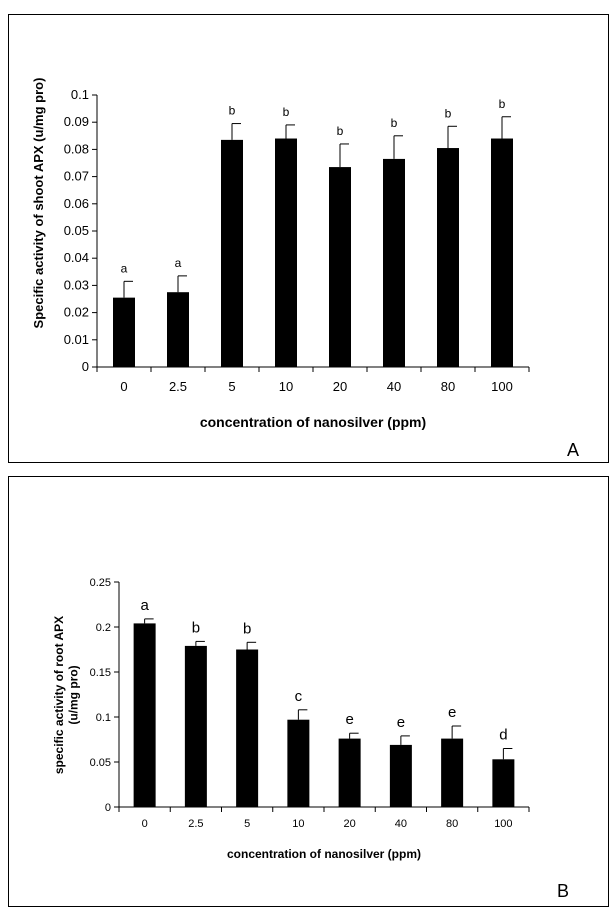 The height and width of the screenshot is (910, 612). What do you see at coordinates (76, 284) in the screenshot?
I see `y-tick-label: 0.03` at bounding box center [76, 284].